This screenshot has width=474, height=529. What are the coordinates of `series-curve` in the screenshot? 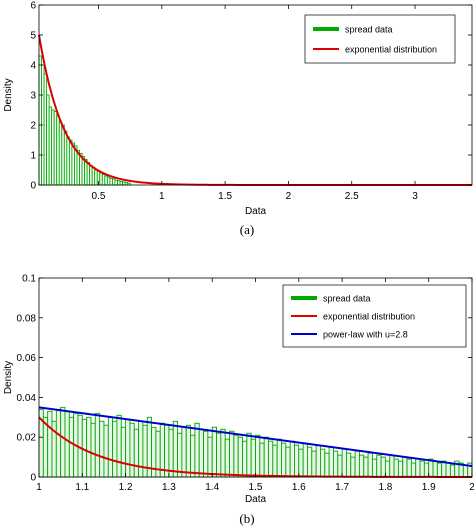 It's located at (255, 437).